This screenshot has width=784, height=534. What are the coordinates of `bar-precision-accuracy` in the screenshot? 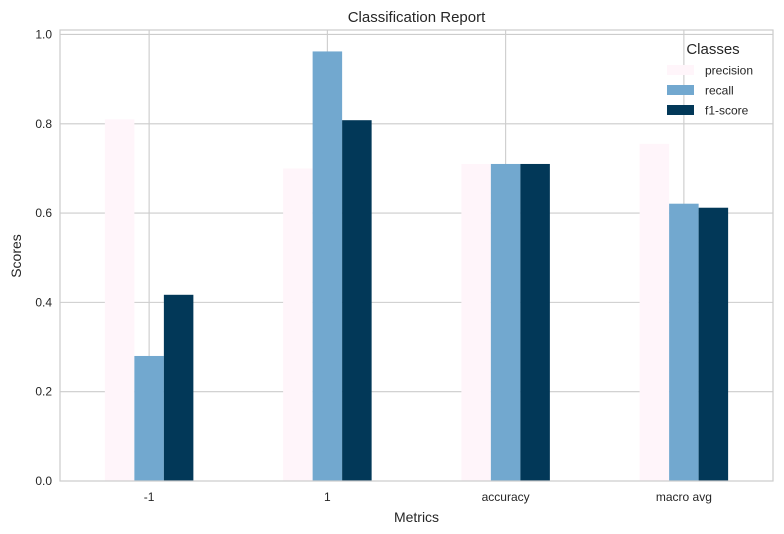 It's located at (476, 322).